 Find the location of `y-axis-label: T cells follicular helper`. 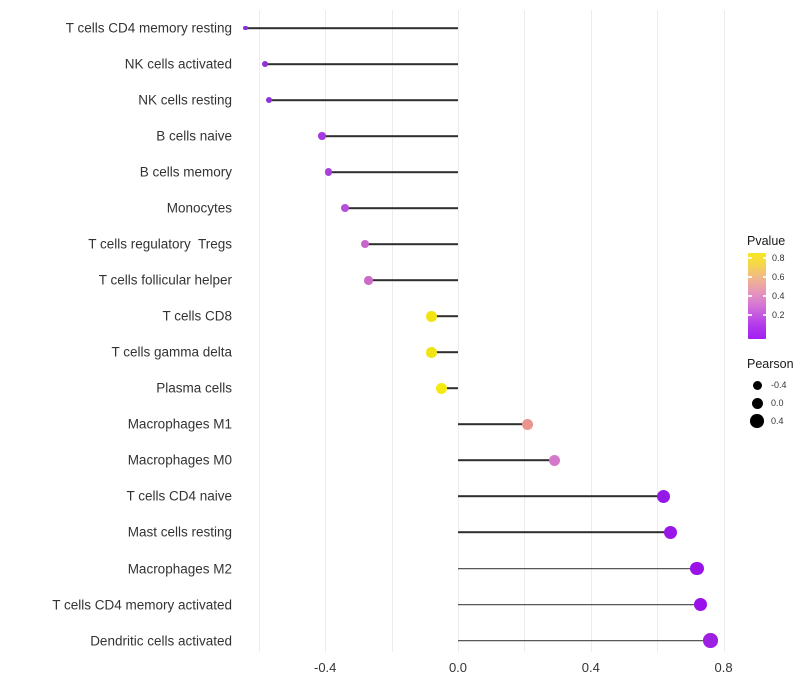

y-axis-label: T cells follicular helper is located at coordinates (165, 280).